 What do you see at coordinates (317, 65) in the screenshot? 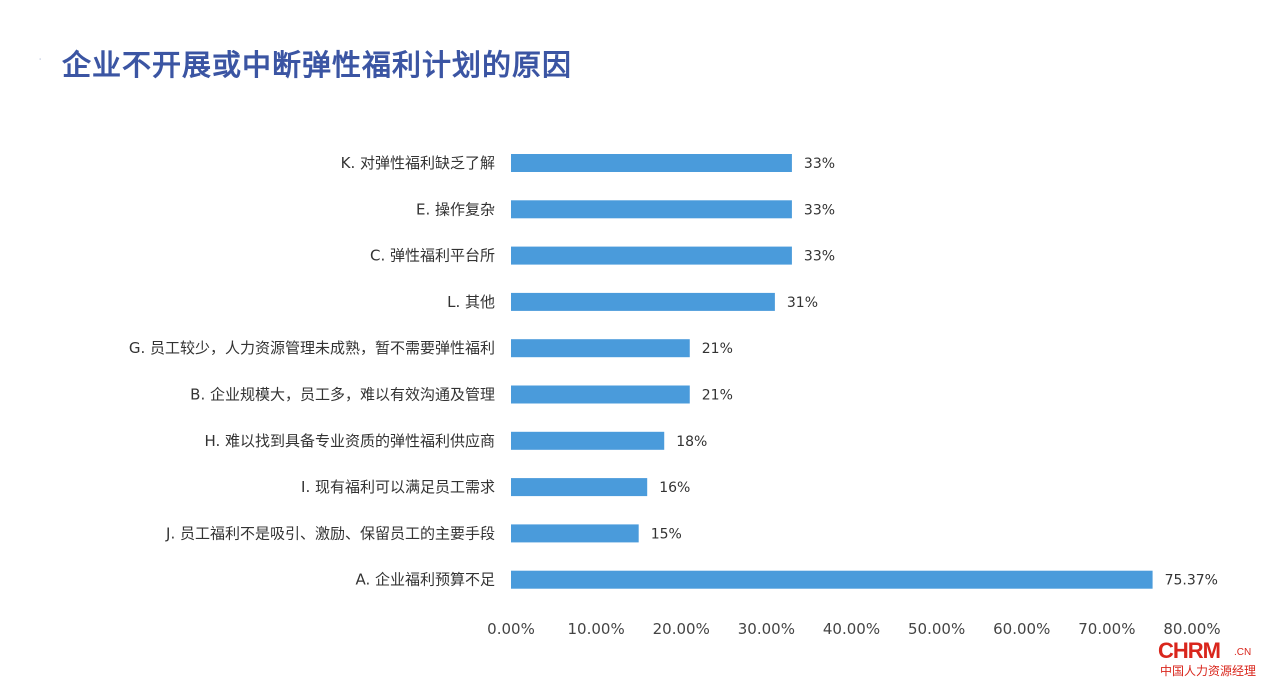
I see `page-title: 企业不开展或中断弹性福利计划的原因` at bounding box center [317, 65].